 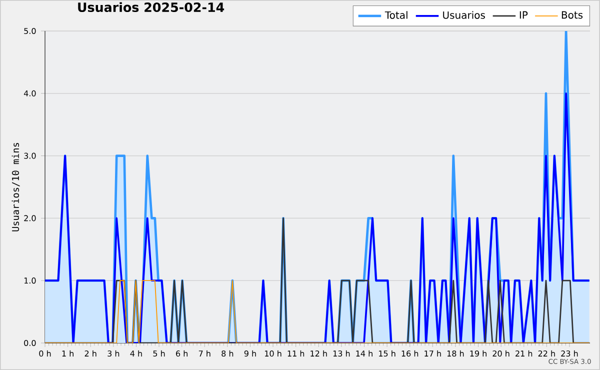 What do you see at coordinates (30, 281) in the screenshot?
I see `y-tick-label: 1.0` at bounding box center [30, 281].